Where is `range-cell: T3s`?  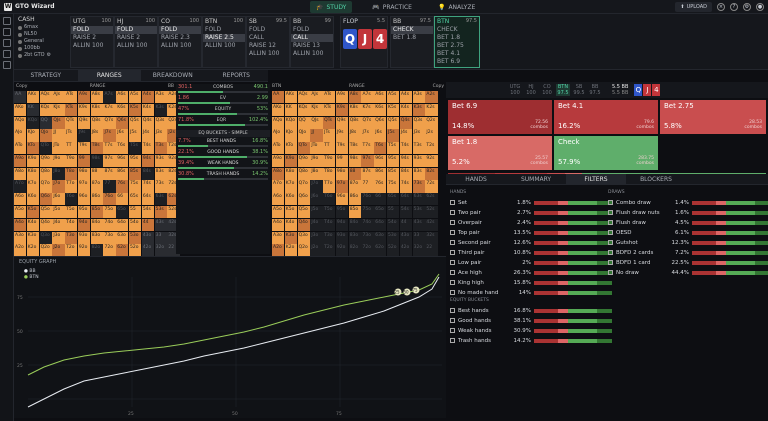
range-cell: T3s is located at coordinates (160, 148).